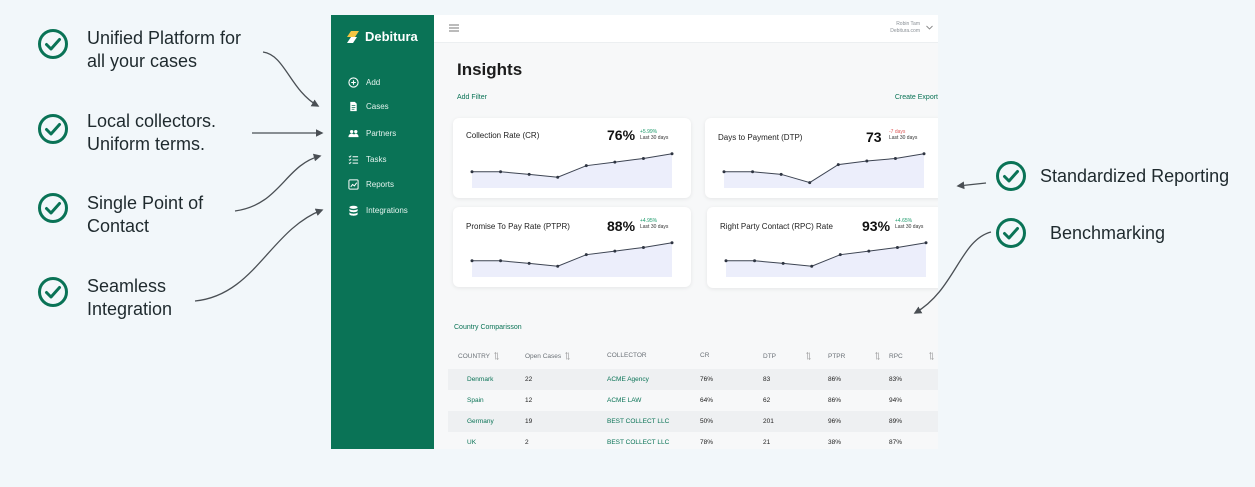  Describe the element at coordinates (518, 226) in the screenshot. I see `kpi-label: Promise To Pay Rate (PTPR)` at that location.